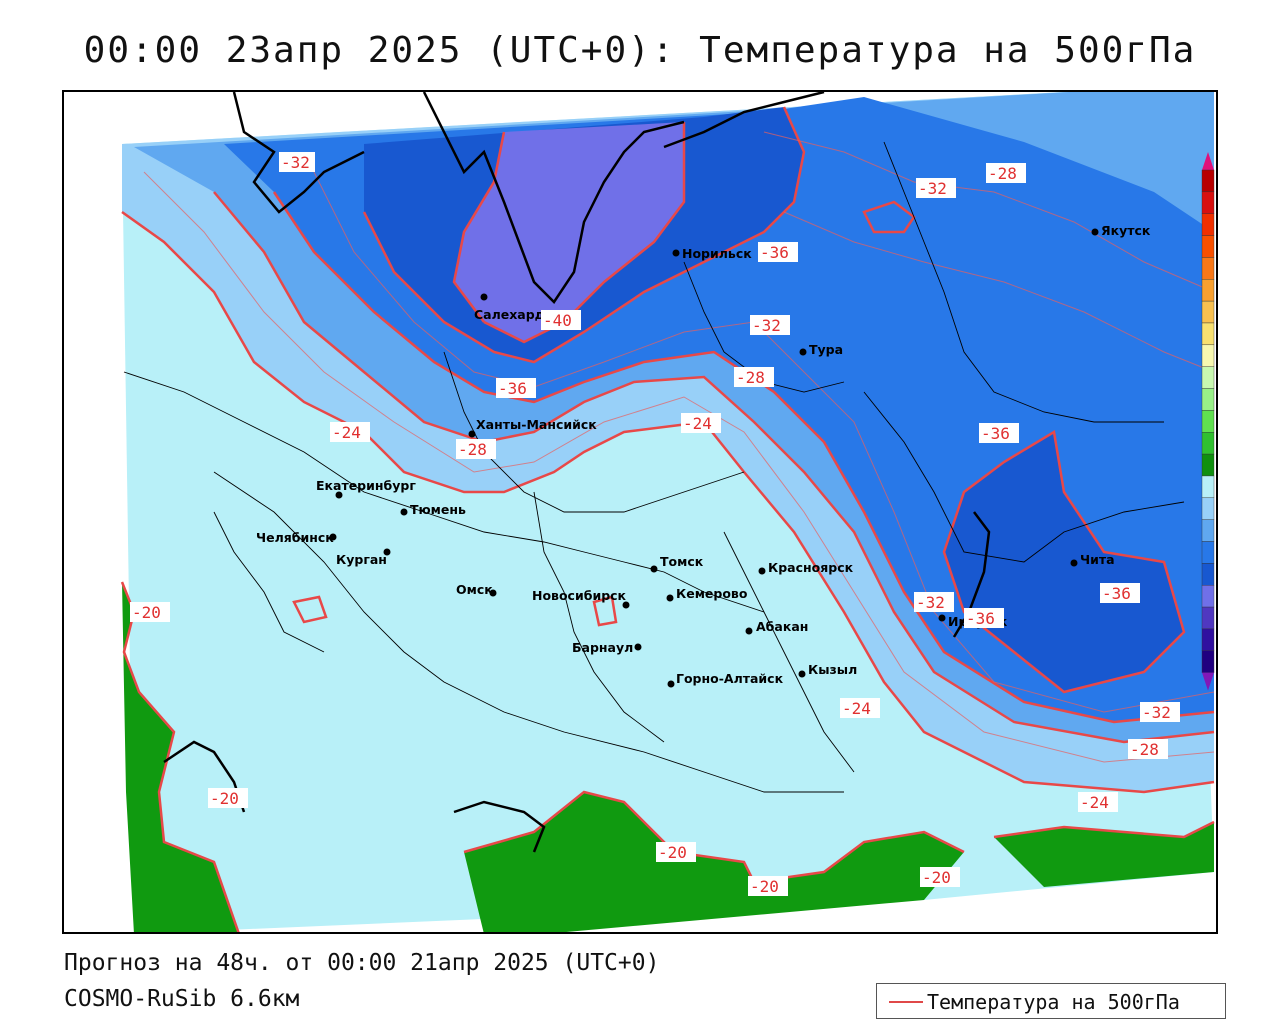  I want to click on colorbar-arrow-top, so click(1208, 161).